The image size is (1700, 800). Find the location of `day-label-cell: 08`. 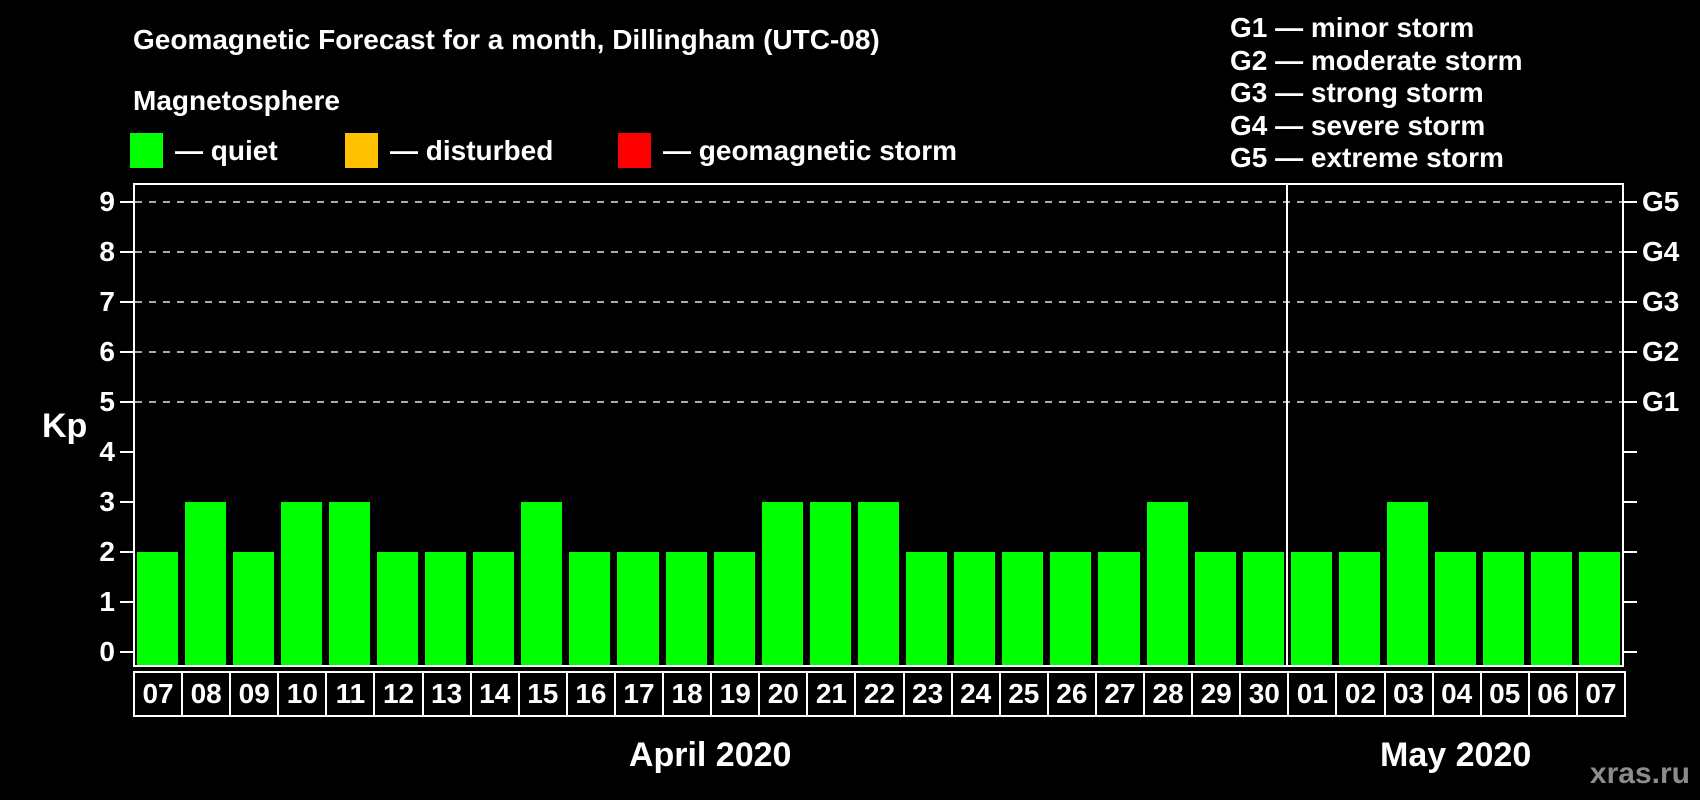

day-label-cell: 08 is located at coordinates (206, 694).